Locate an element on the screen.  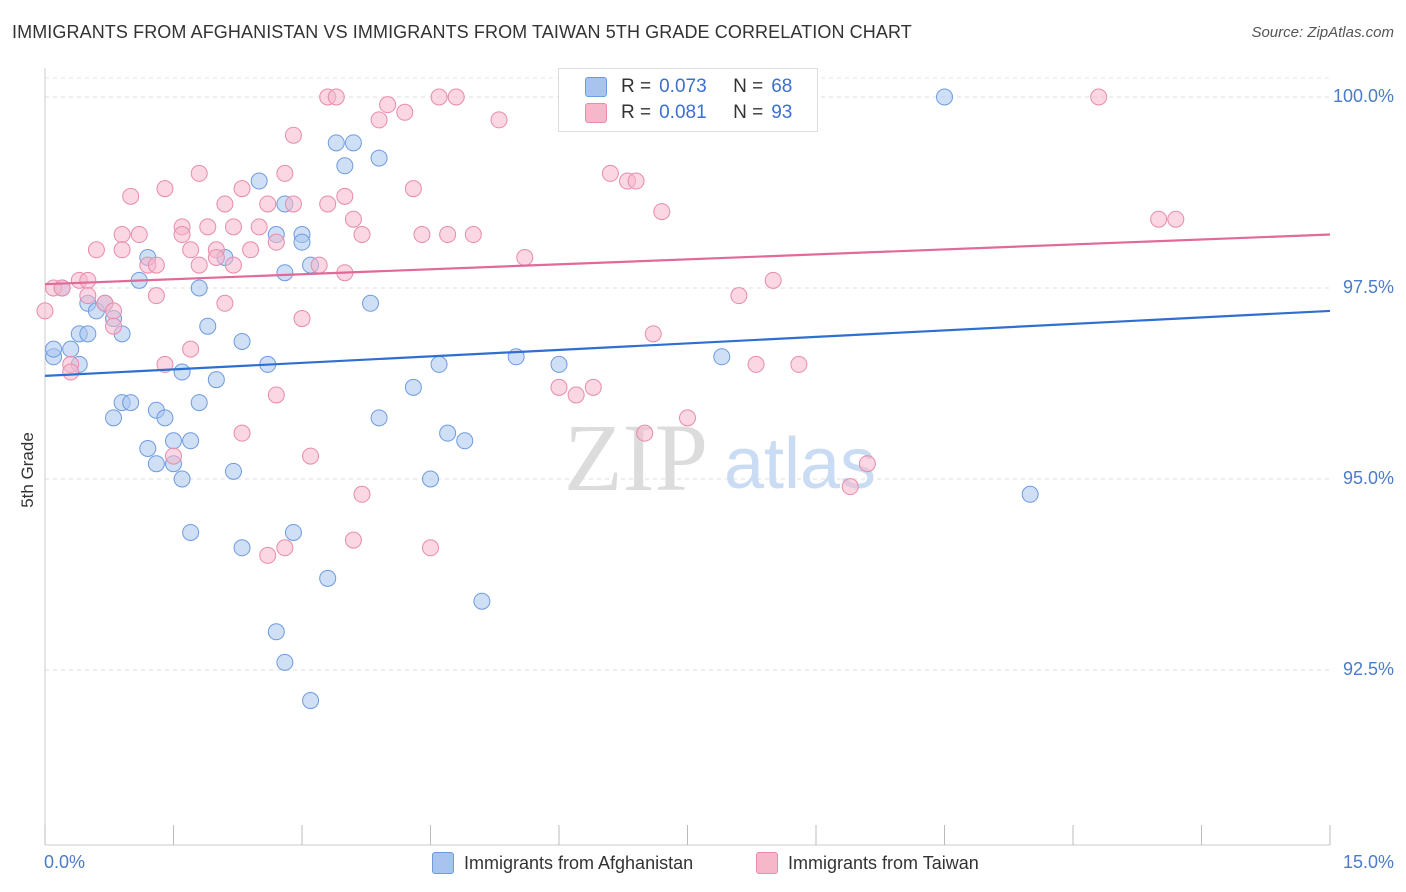
afghanistan-legend-label: Immigrants from Afghanistan is located at coordinates (579, 862).